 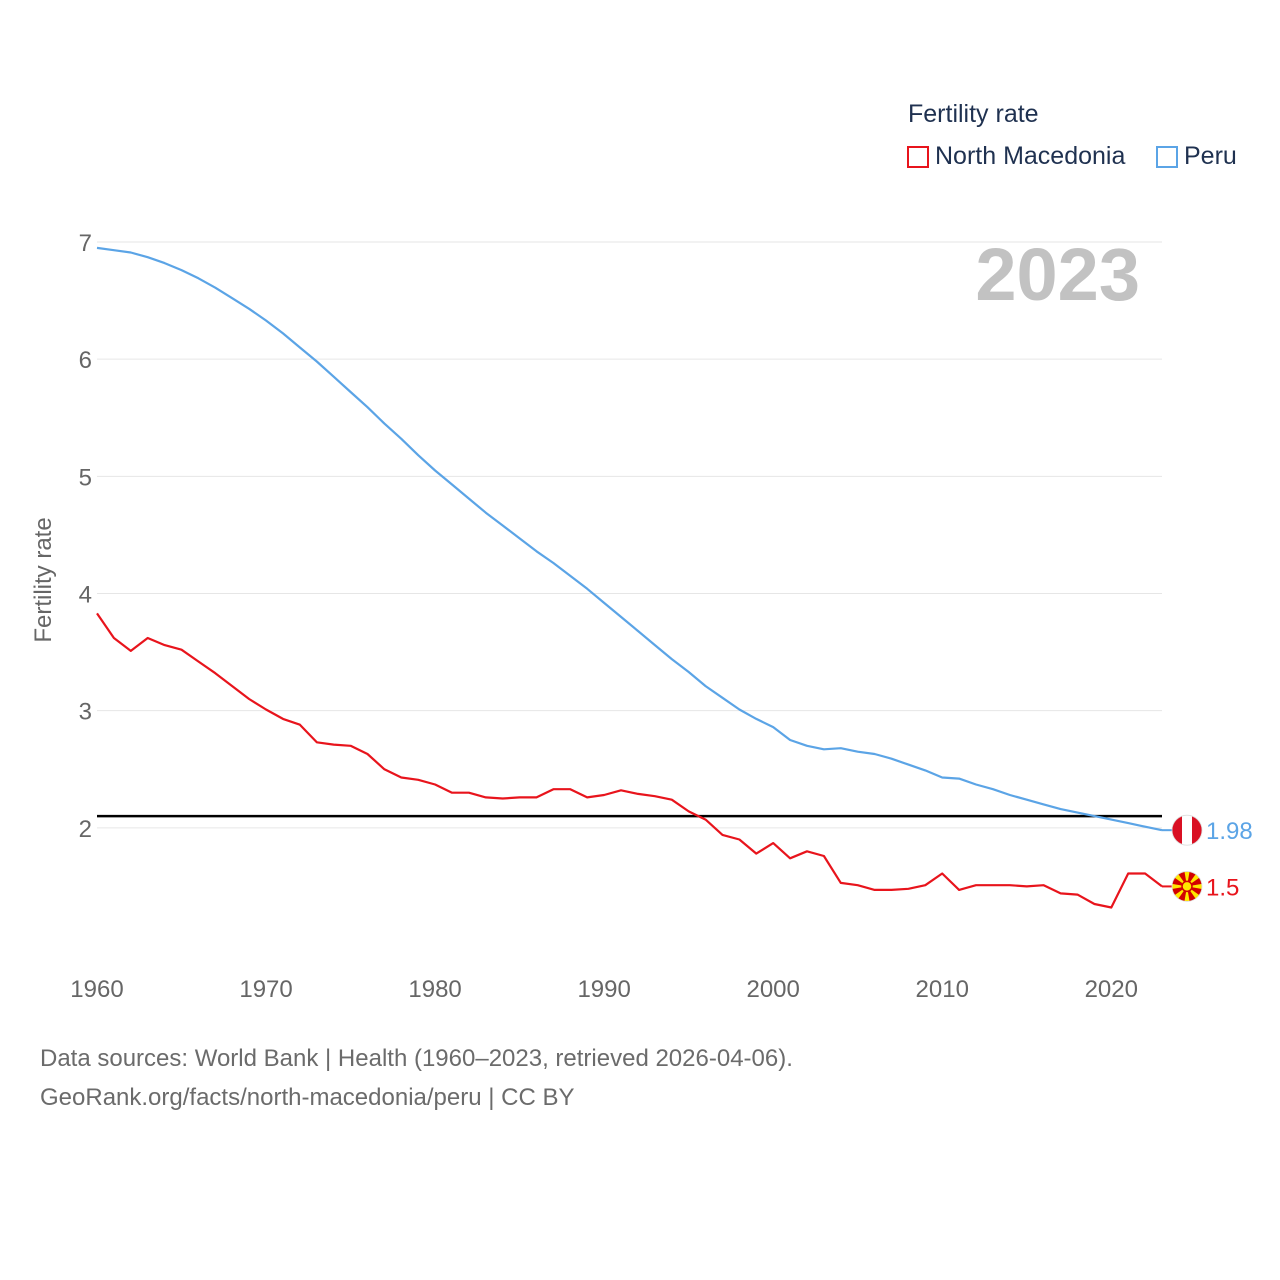 What do you see at coordinates (85, 595) in the screenshot?
I see `y-tick-label-4: 4` at bounding box center [85, 595].